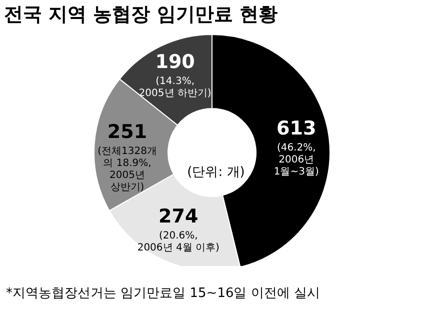 The image size is (424, 331). What do you see at coordinates (296, 160) in the screenshot?
I see `slice-label: (46.2%, 2006년 1월~3월)` at bounding box center [296, 160].